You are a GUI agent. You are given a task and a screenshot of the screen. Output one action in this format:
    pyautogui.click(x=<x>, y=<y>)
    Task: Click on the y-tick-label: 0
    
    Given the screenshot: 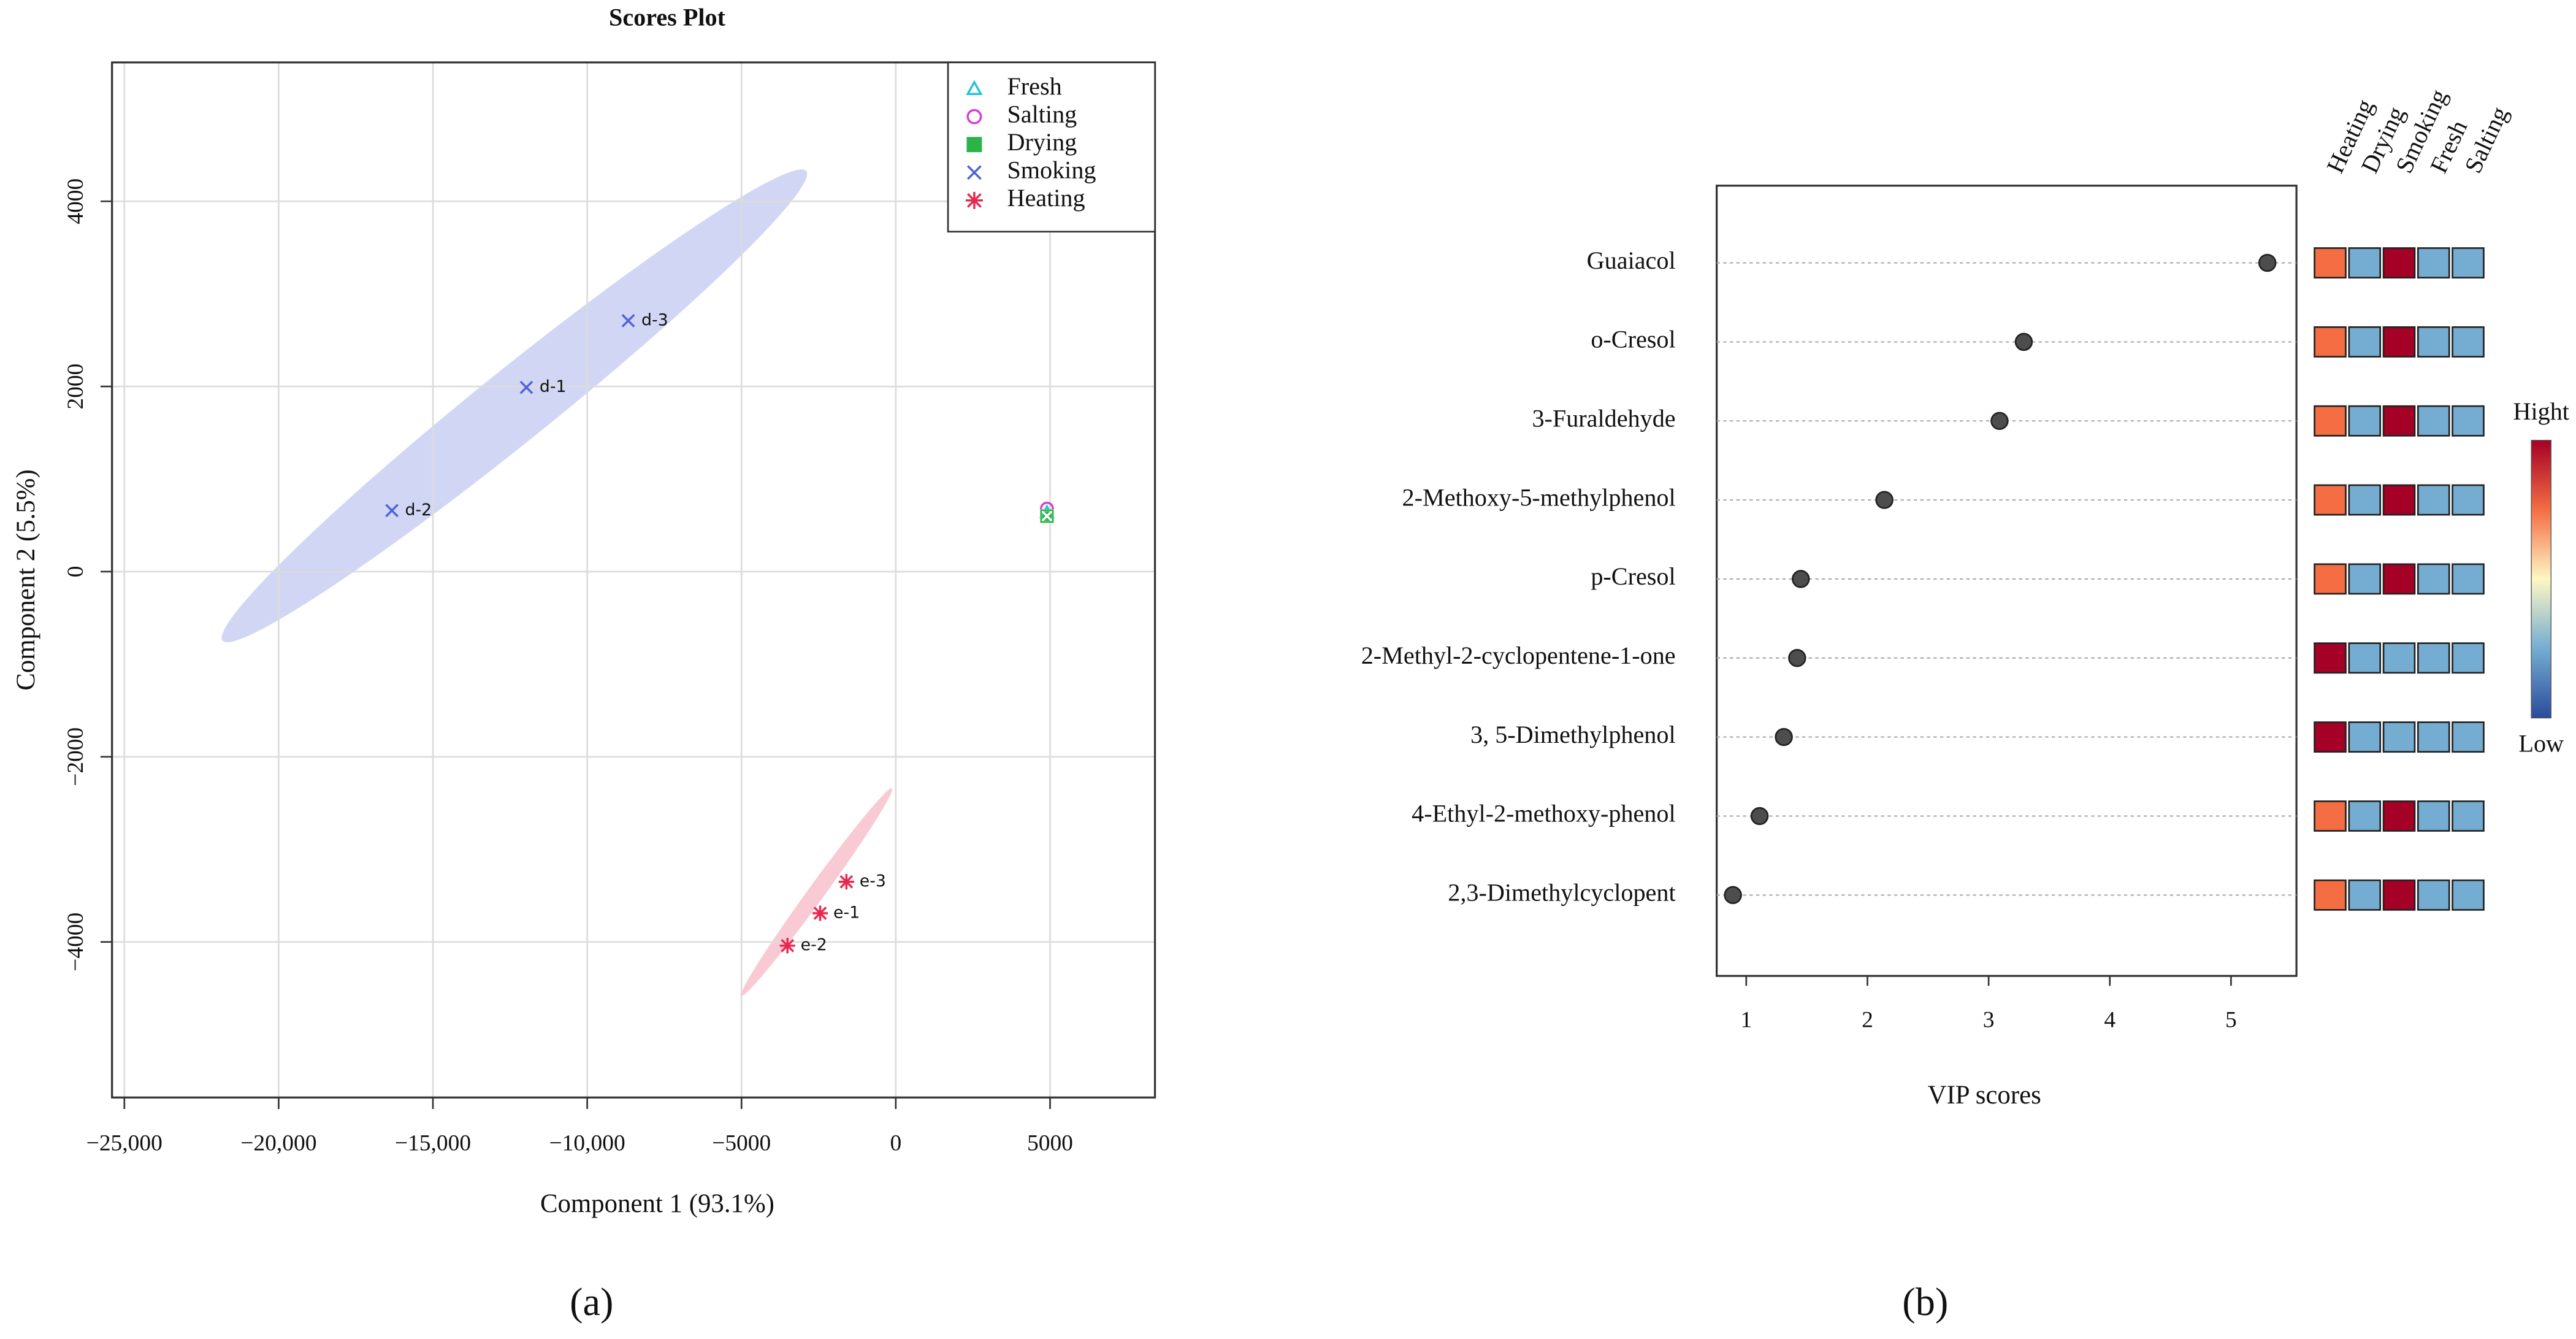 What is the action you would take?
    pyautogui.click(x=75, y=572)
    